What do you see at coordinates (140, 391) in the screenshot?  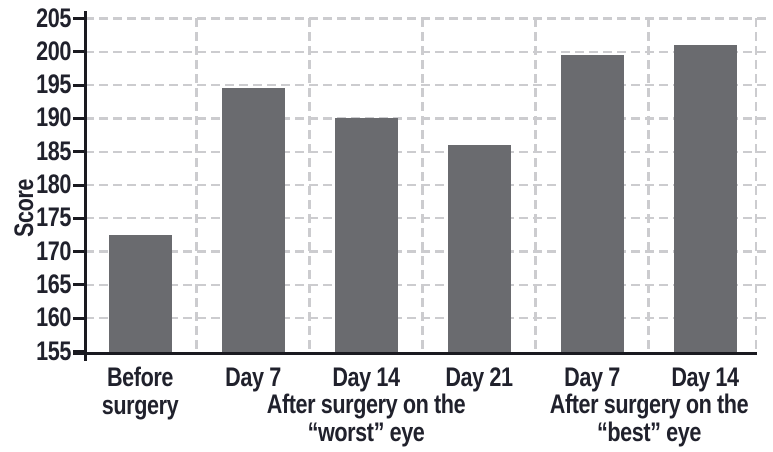 I see `x-category-label: Before surgery` at bounding box center [140, 391].